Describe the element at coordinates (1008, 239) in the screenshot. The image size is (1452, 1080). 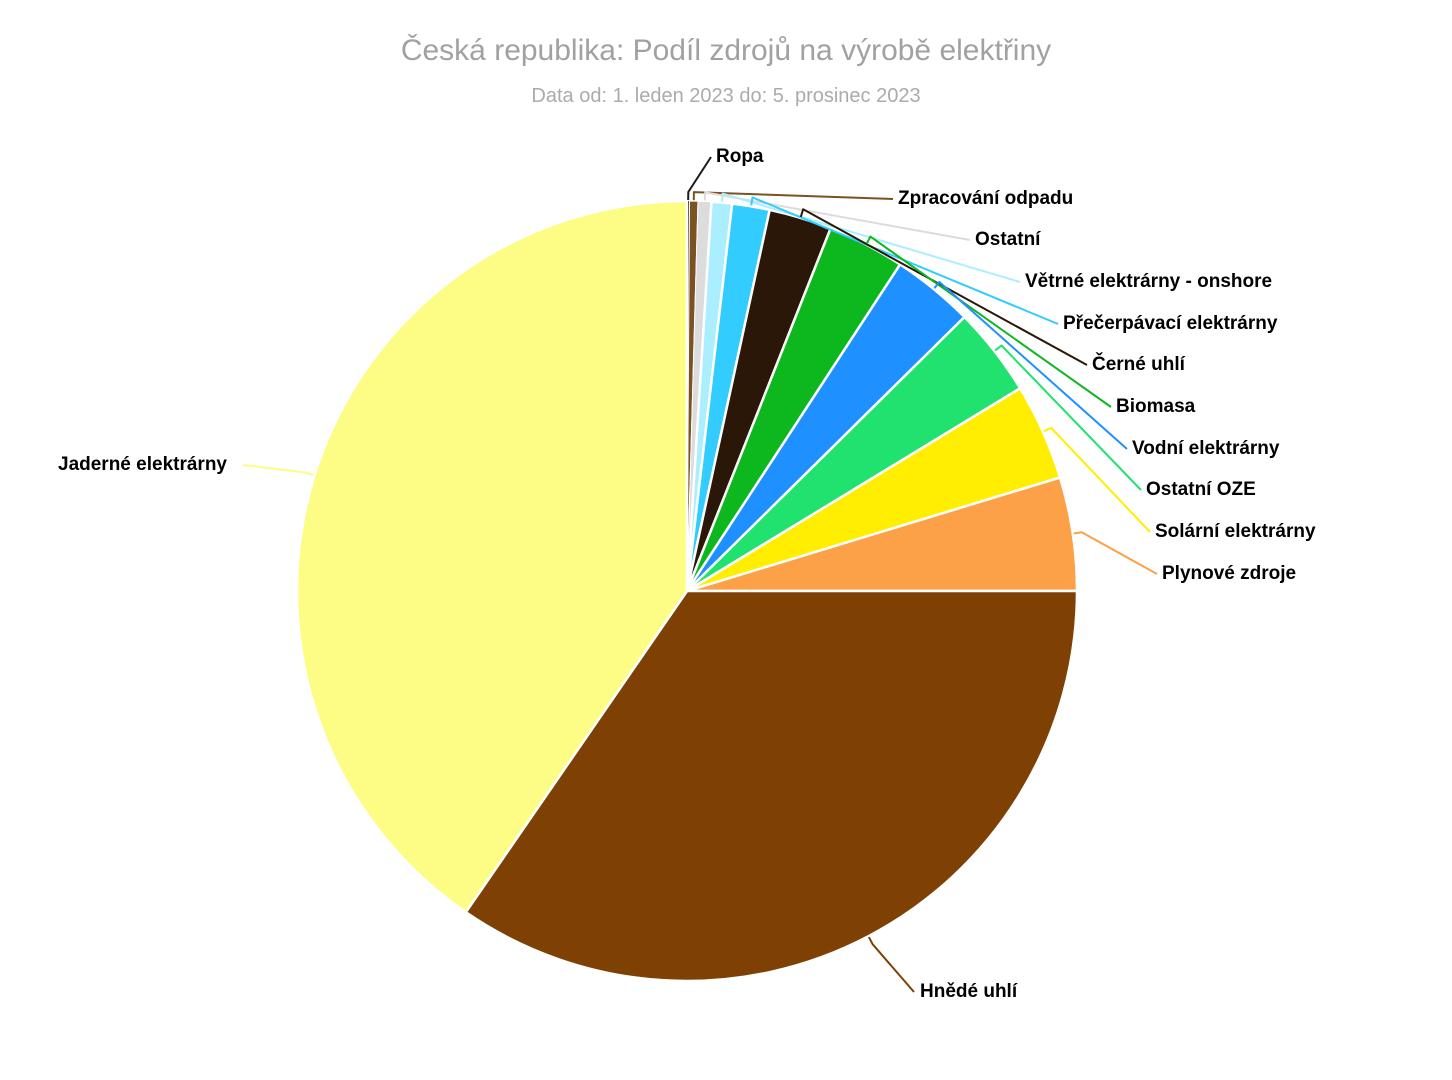
I see `slice-label-ostatni: Ostatní` at that location.